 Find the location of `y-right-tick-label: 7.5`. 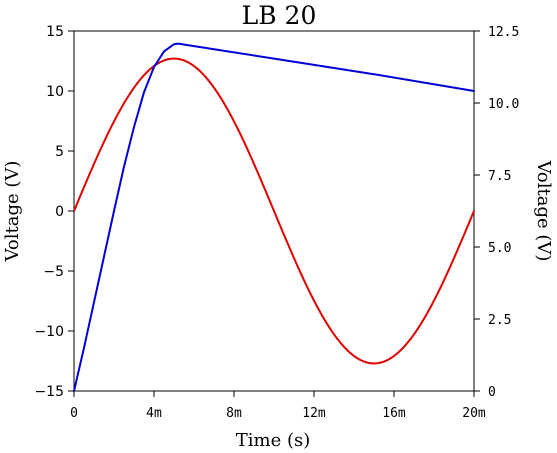

y-right-tick-label: 7.5 is located at coordinates (499, 176).